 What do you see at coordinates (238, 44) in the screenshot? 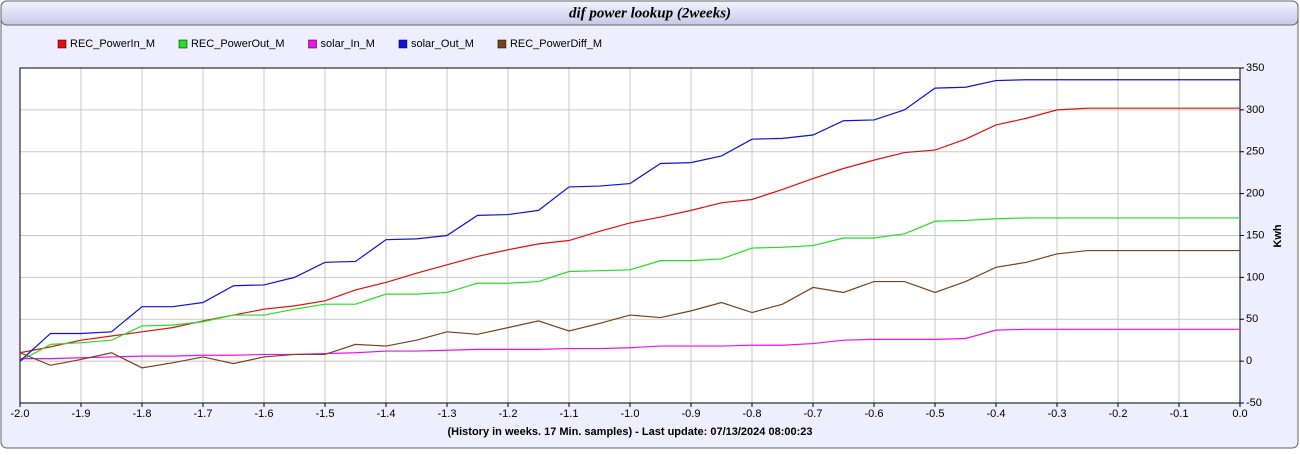
I see `legend-label: REC_PowerOut_M` at bounding box center [238, 44].